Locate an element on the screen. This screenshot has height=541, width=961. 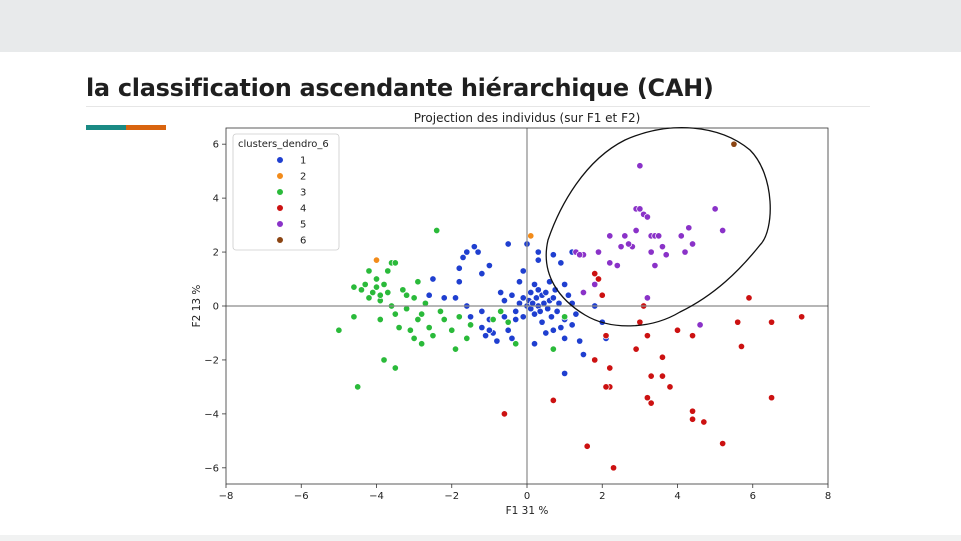
x-tick-label: −4 is located at coordinates (376, 496).